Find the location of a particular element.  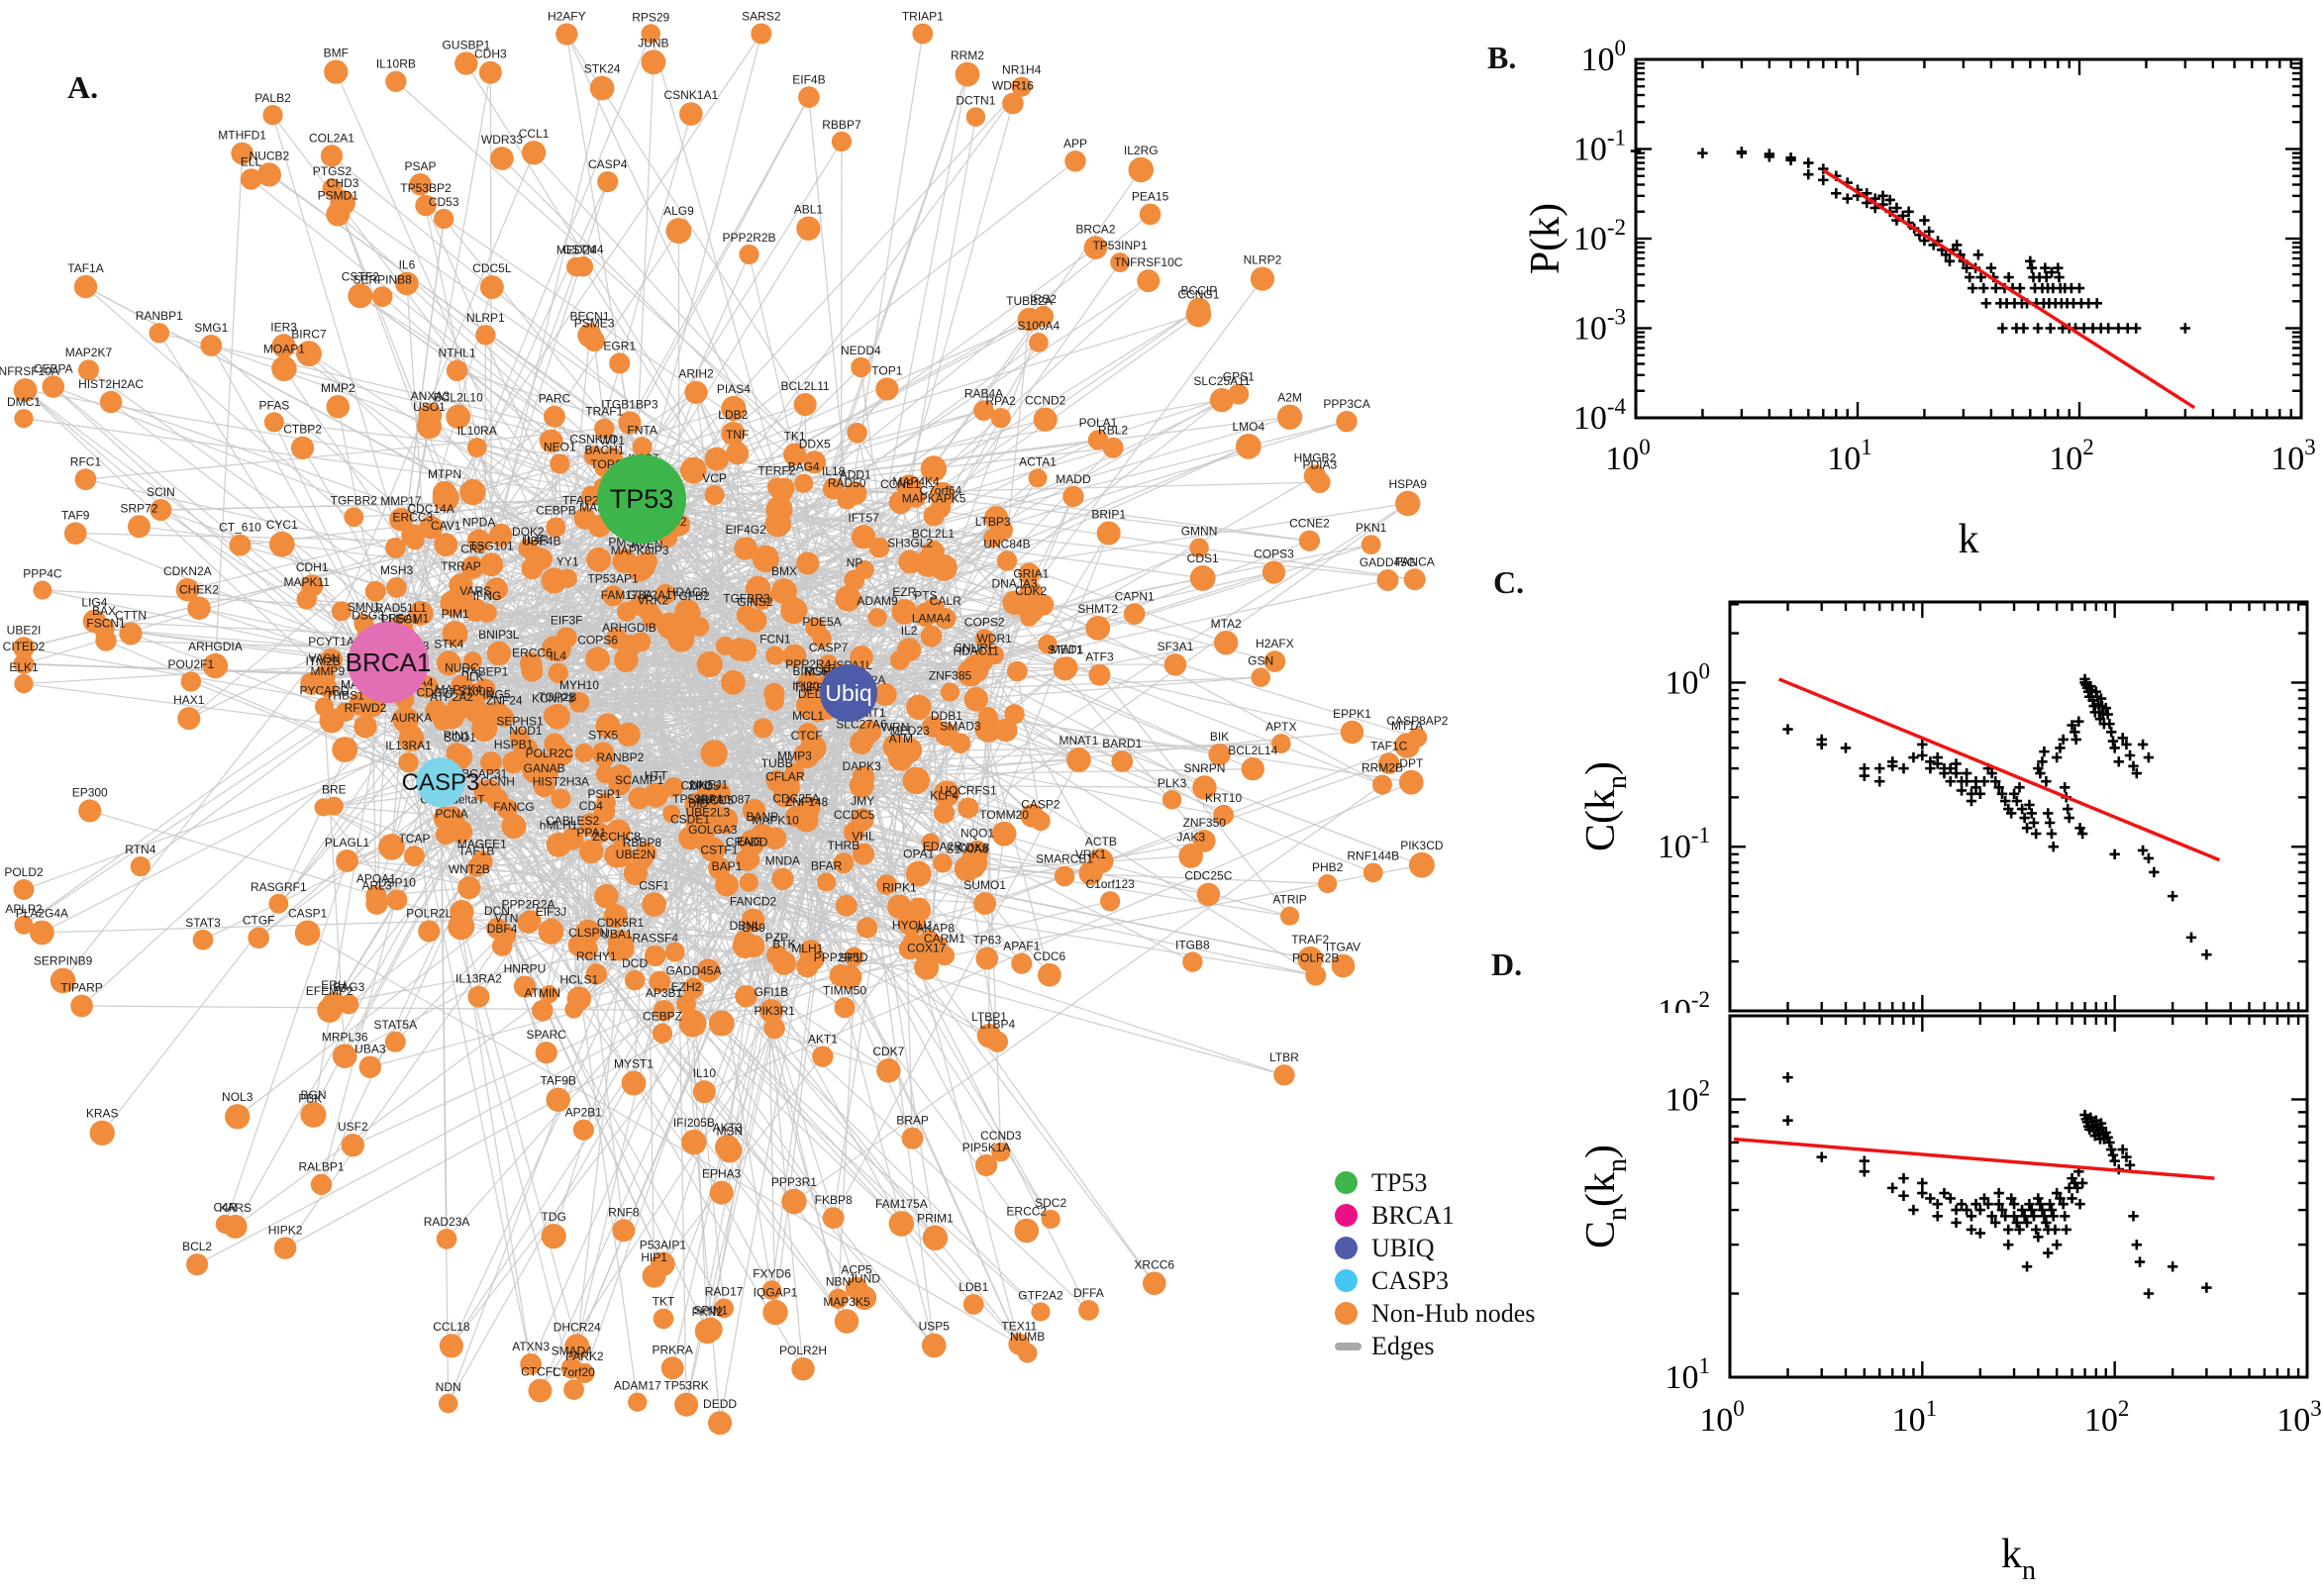

network-node-label: TCAP is located at coordinates (414, 839).